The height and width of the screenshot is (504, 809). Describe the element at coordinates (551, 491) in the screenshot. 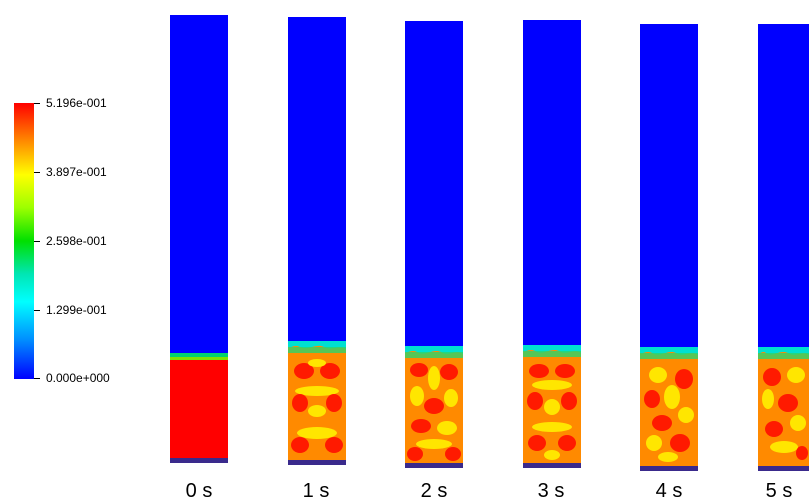

I see `time-label-3s: 3 s` at that location.